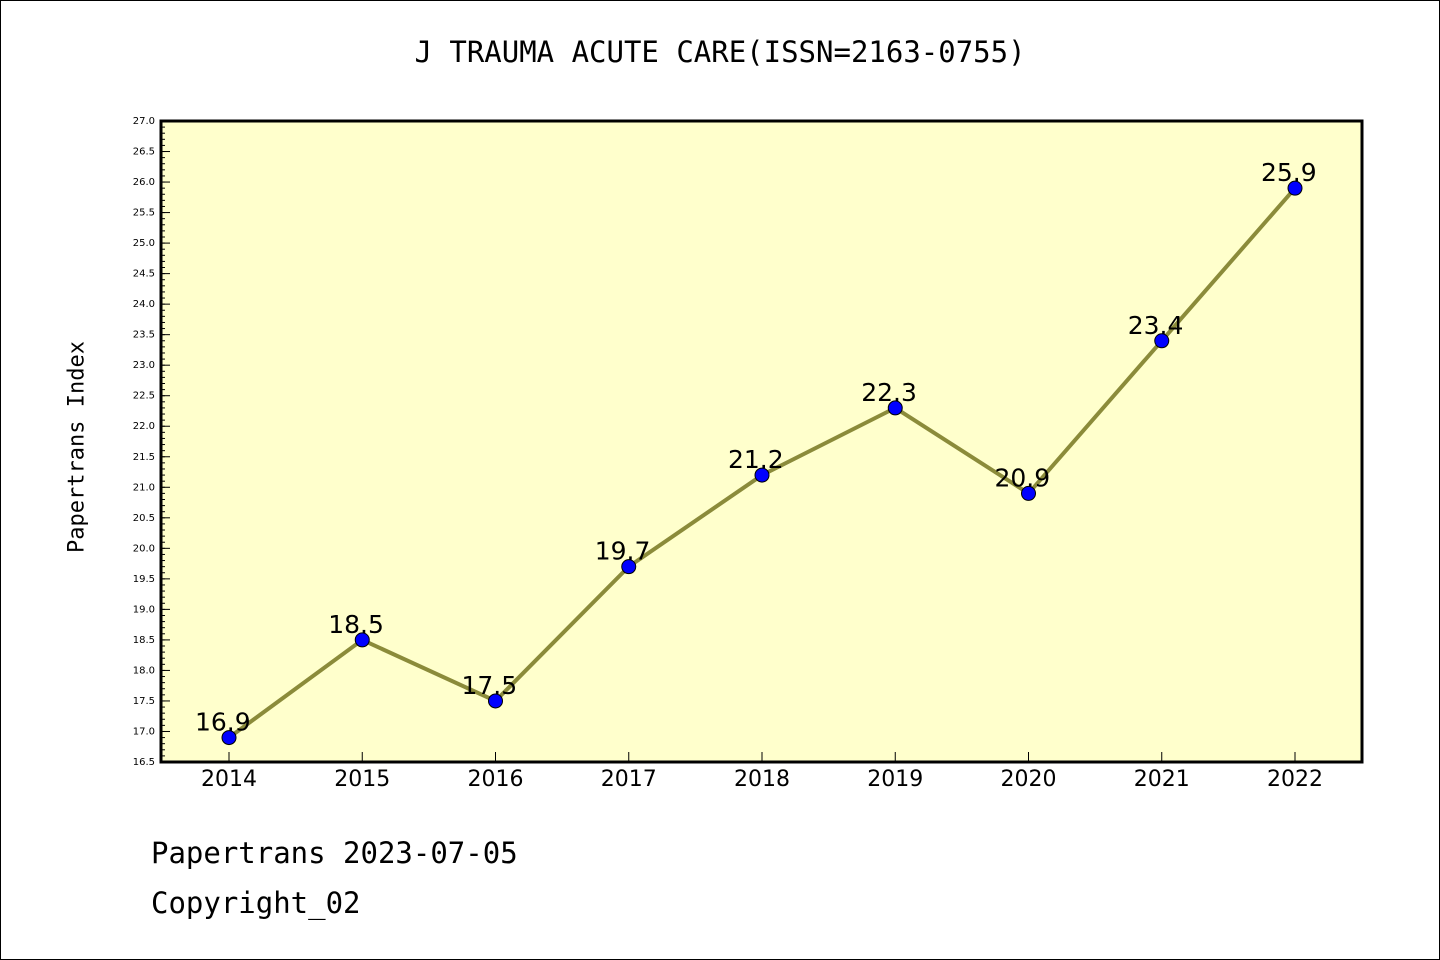 This screenshot has width=1440, height=960. Describe the element at coordinates (895, 779) in the screenshot. I see `x-tick-label: 2019` at that location.